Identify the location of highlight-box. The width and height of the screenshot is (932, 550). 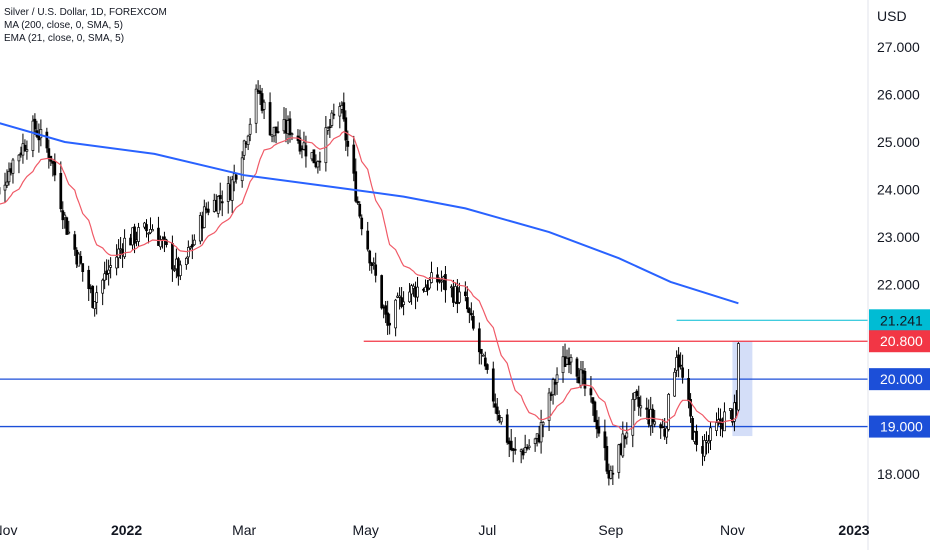
(742, 389).